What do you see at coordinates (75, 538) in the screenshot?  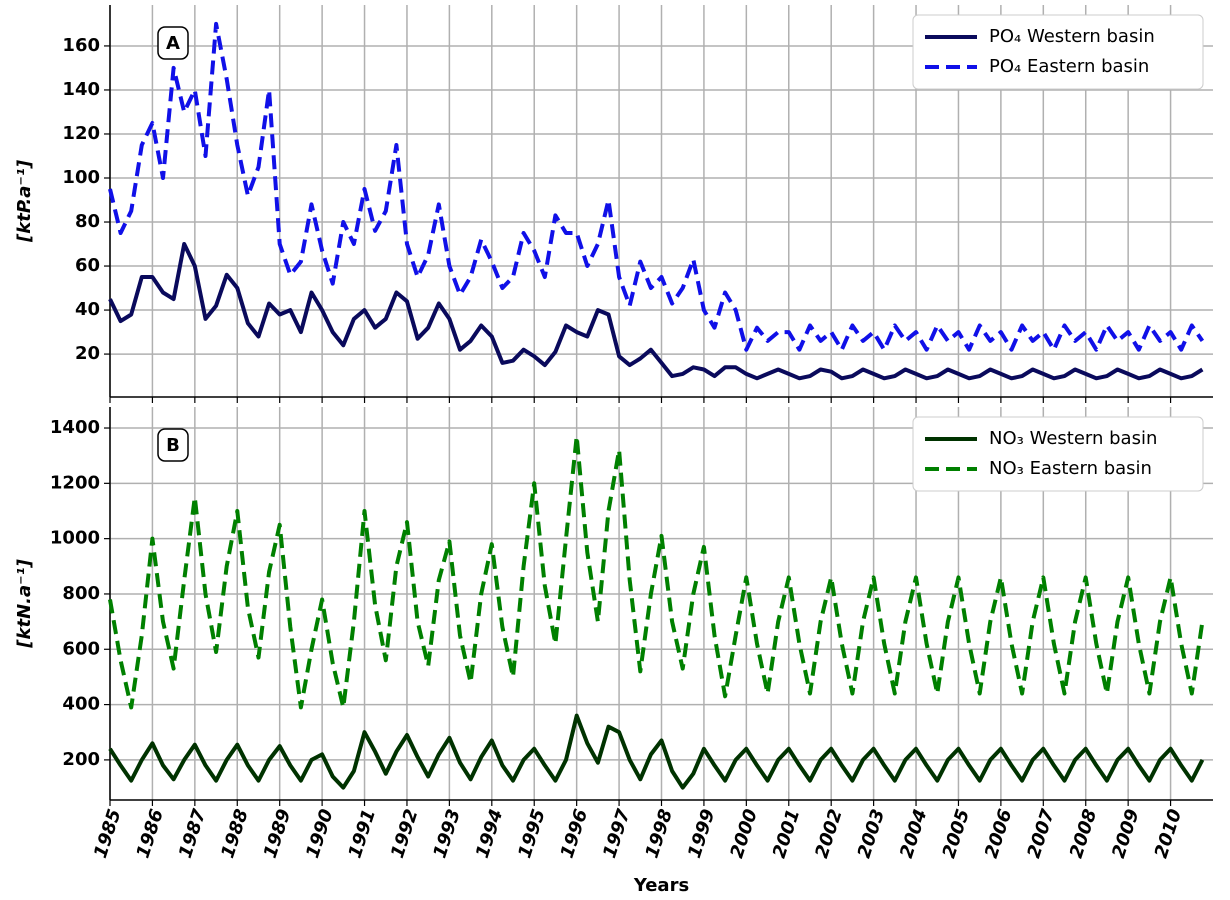 I see `y-tick-label: 1000` at bounding box center [75, 538].